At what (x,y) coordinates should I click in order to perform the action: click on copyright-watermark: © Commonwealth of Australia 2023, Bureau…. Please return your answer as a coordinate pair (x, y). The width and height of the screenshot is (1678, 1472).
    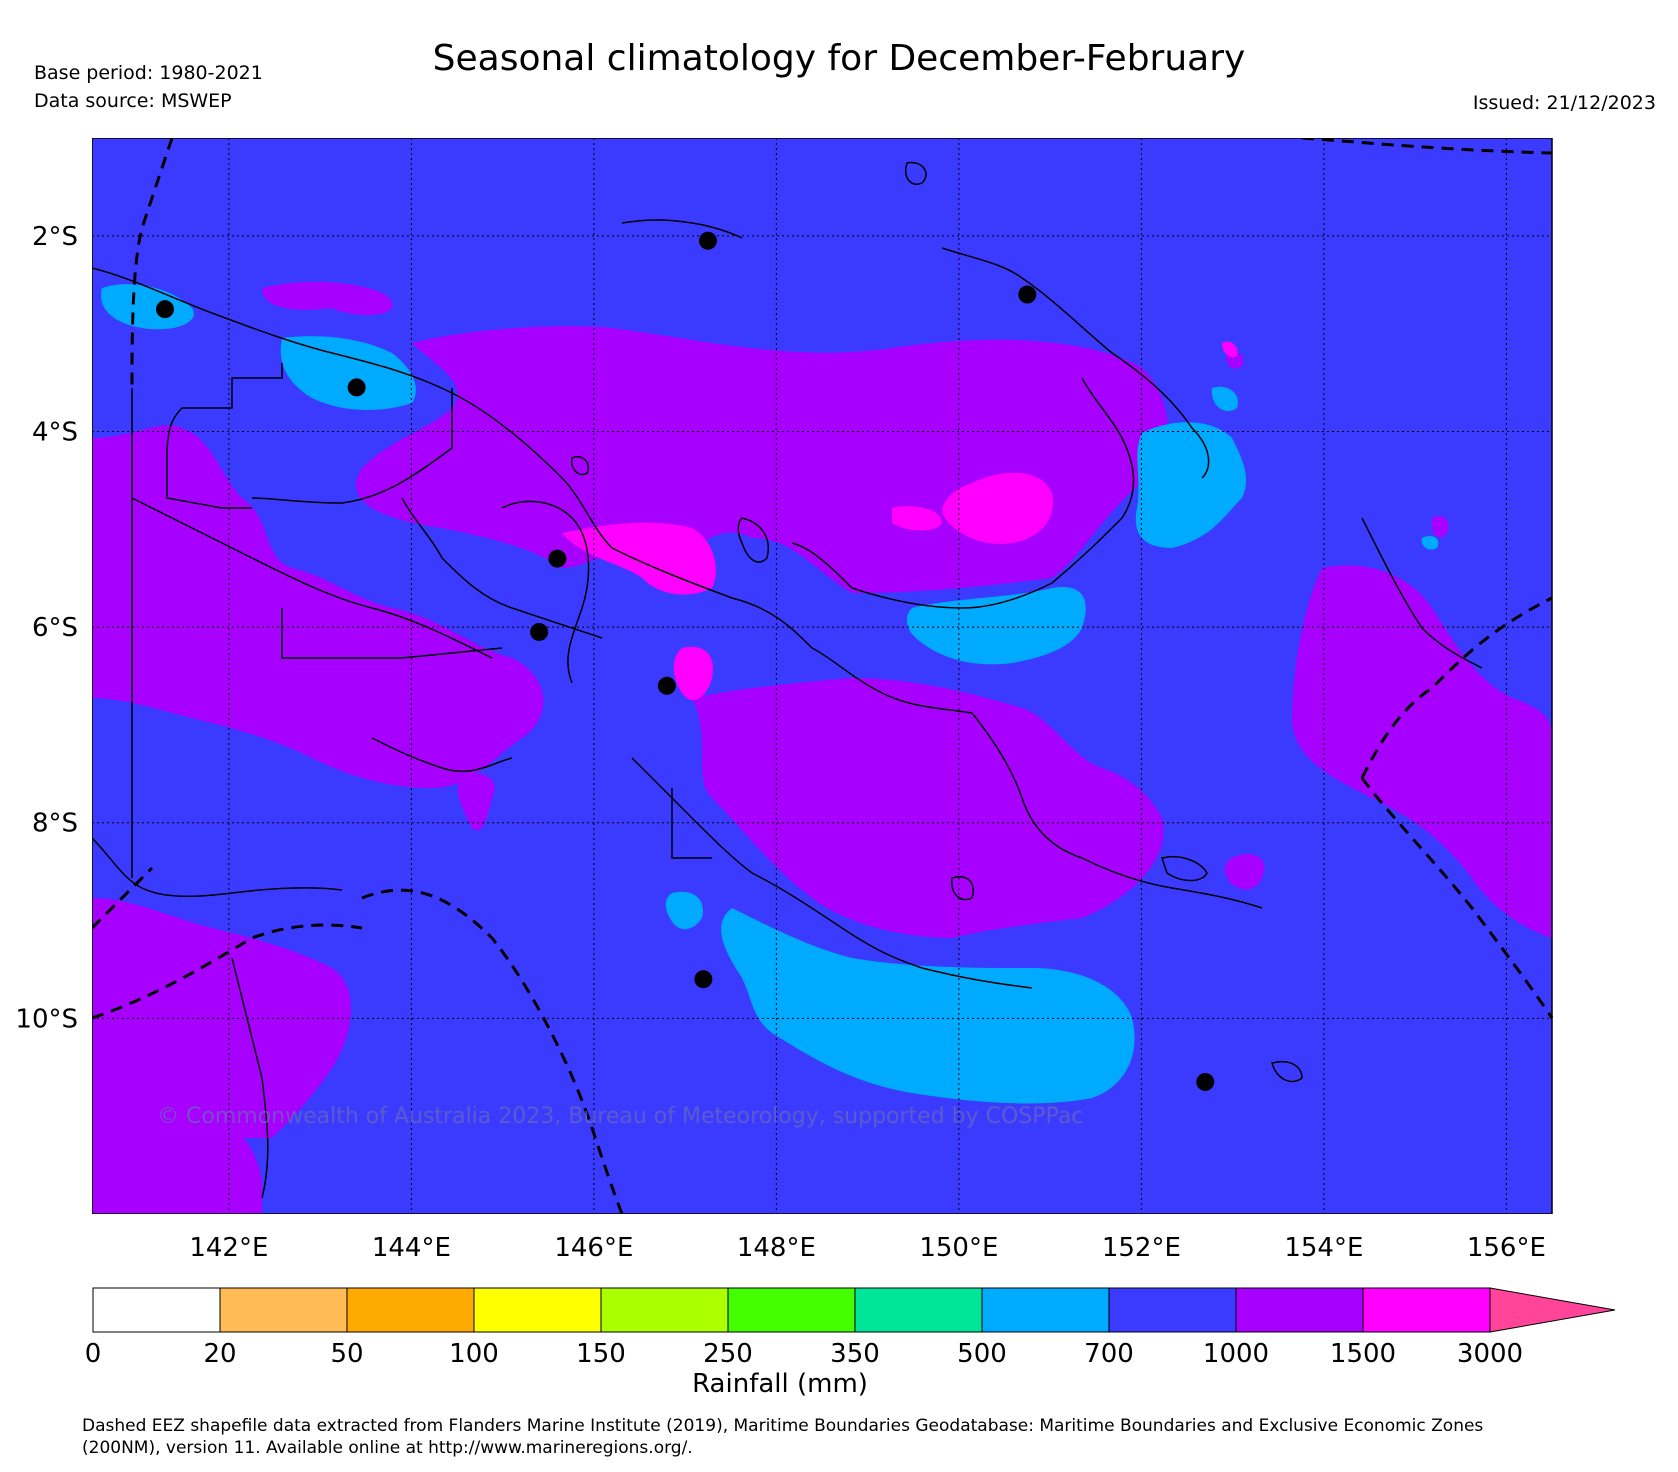
    Looking at the image, I should click on (620, 1116).